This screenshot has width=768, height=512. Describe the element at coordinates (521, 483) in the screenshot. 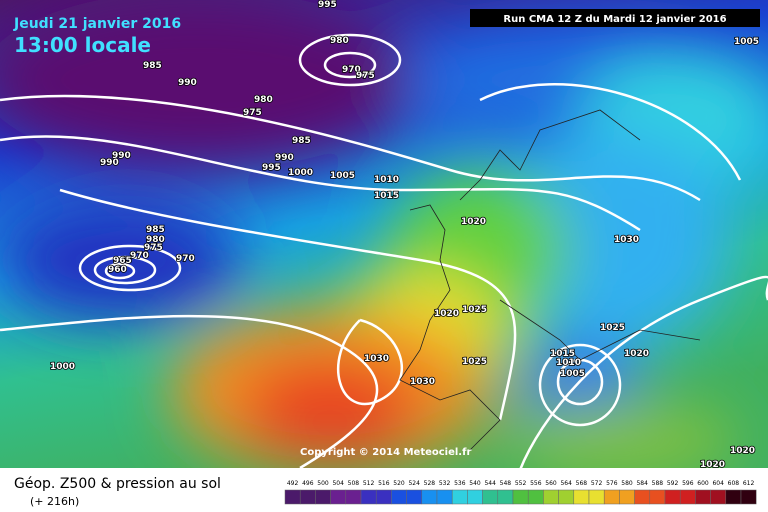

I see `scale-label: 552` at that location.